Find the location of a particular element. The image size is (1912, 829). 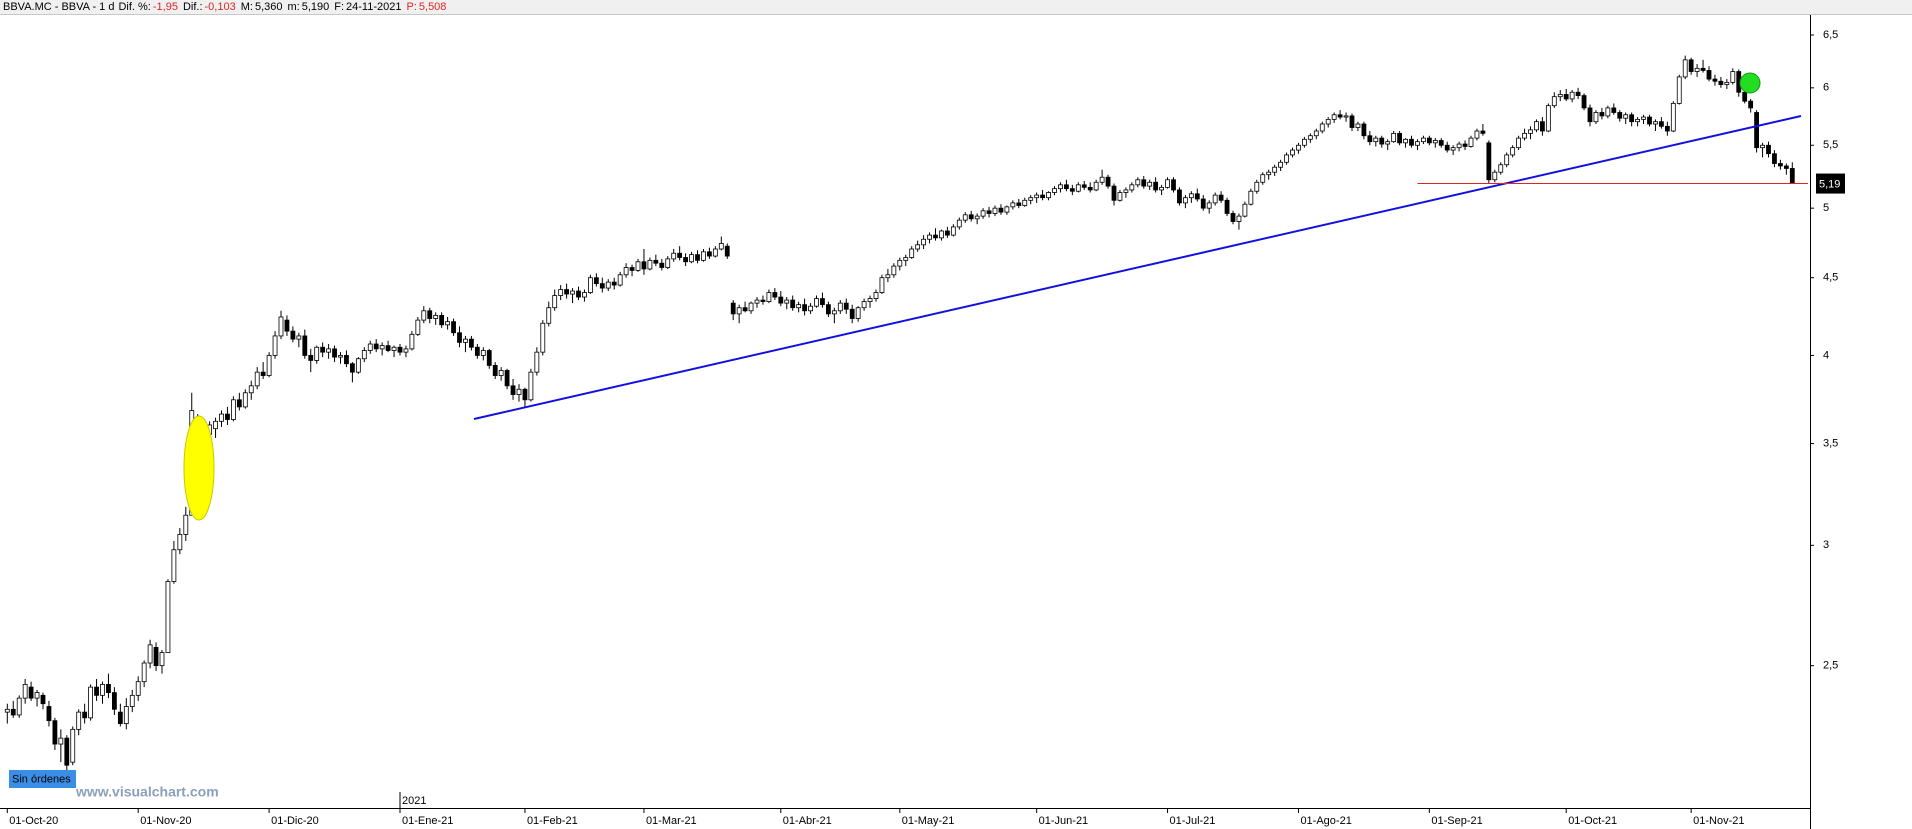

y-tick-label: 4,5 is located at coordinates (1830, 278).